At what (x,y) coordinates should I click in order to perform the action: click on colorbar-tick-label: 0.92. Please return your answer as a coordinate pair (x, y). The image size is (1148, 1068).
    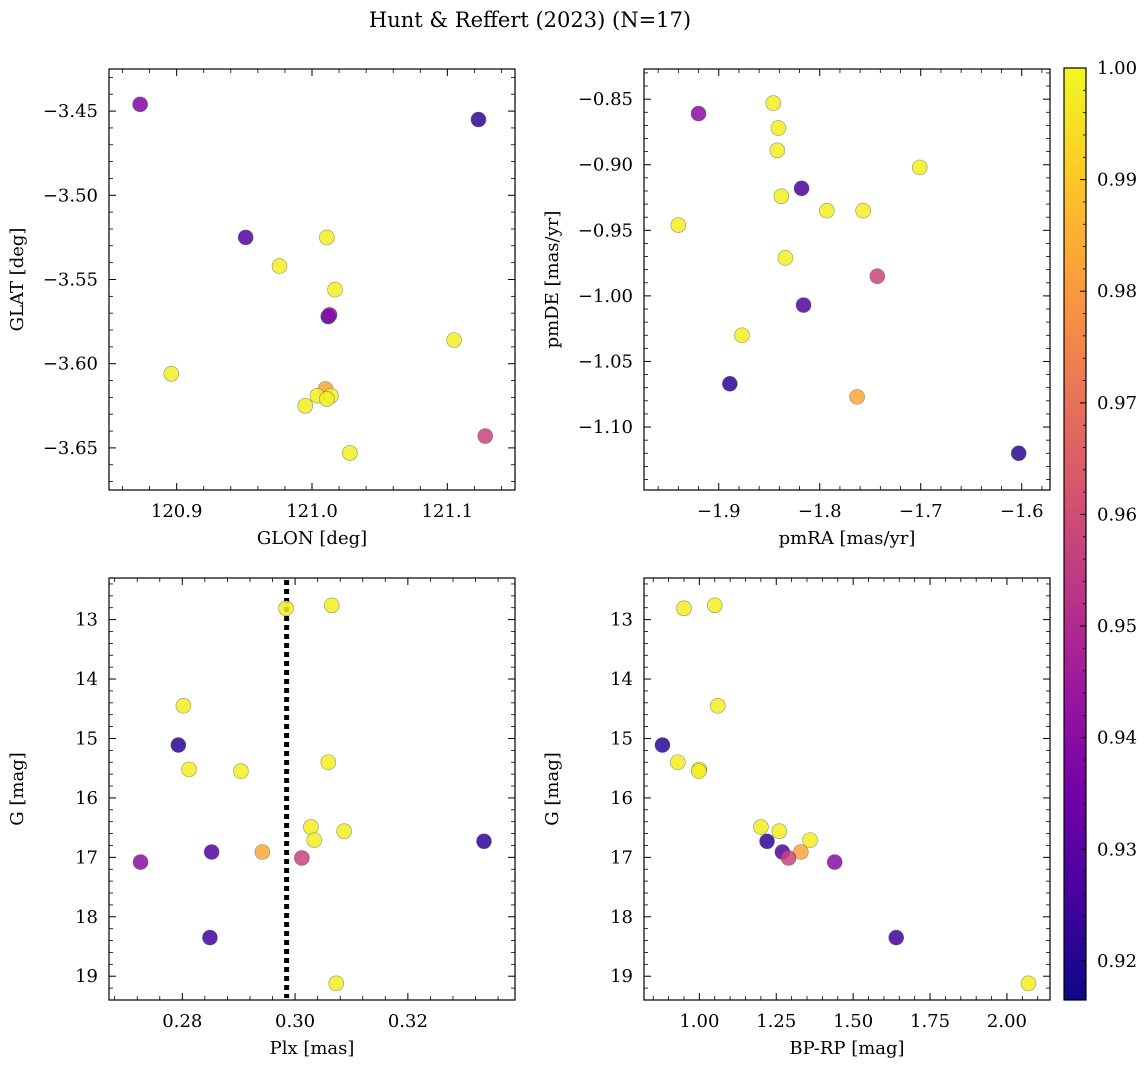
    Looking at the image, I should click on (1117, 961).